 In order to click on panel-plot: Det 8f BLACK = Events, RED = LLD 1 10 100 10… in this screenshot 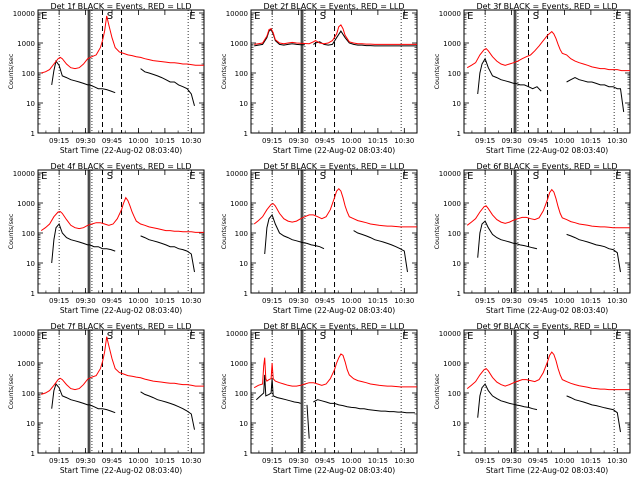, I will do `click(319, 398)`.